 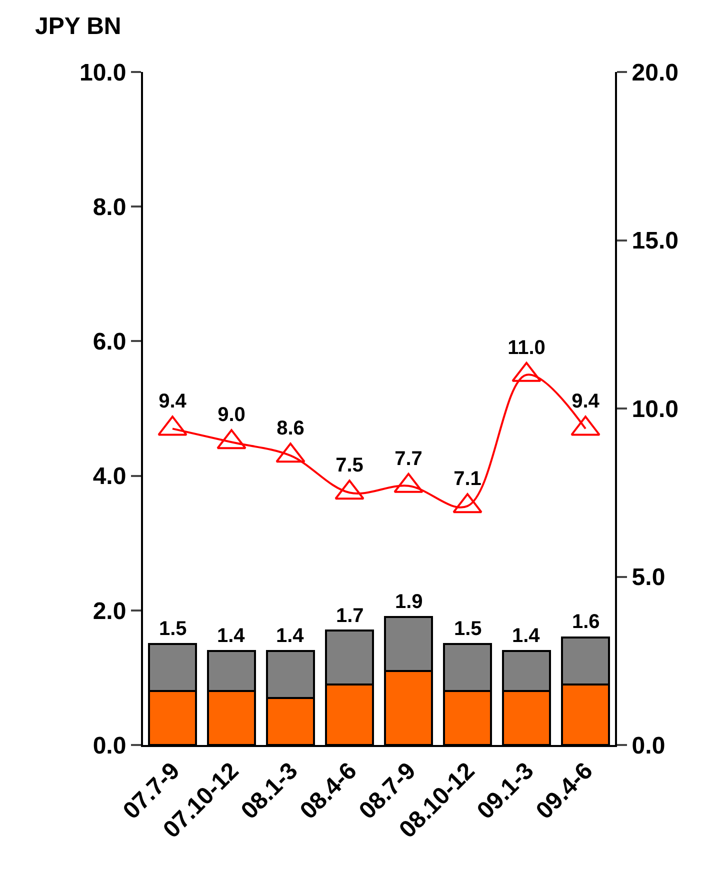 I want to click on data-label: 9.0, so click(x=232, y=415).